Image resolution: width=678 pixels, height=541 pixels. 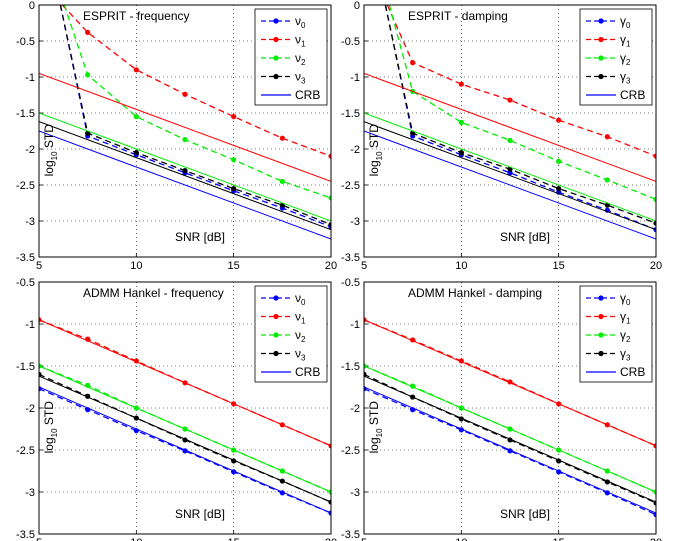 I want to click on legend-label: CRB, so click(x=632, y=95).